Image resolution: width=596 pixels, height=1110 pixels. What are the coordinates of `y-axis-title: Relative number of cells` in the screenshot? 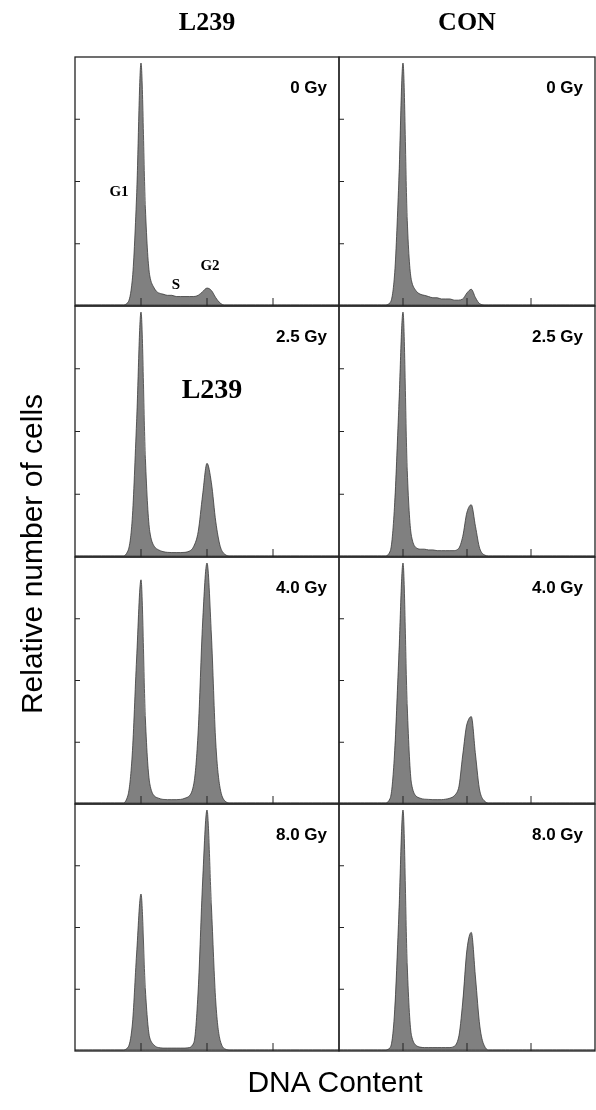 It's located at (31, 554).